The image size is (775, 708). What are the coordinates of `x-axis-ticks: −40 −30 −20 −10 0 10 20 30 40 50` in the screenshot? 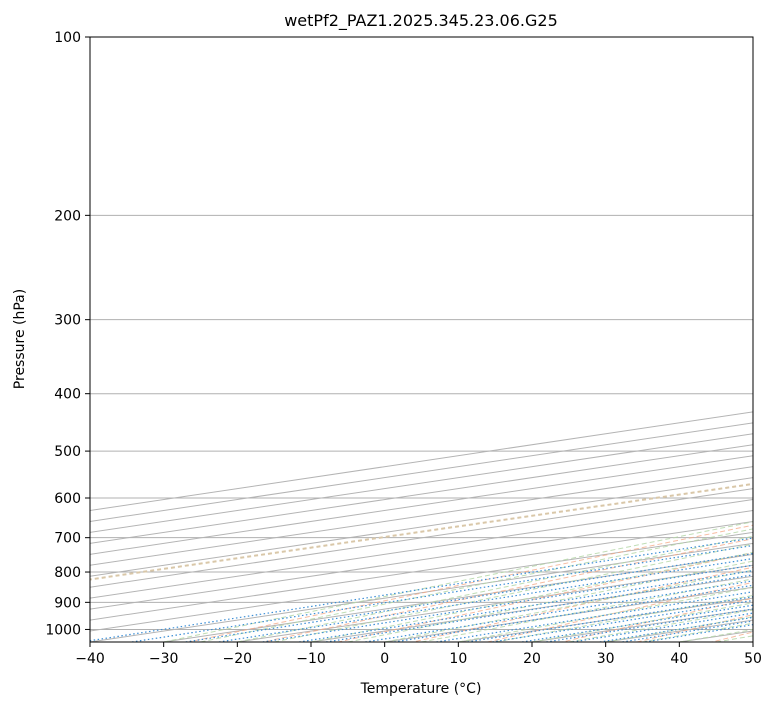 It's located at (418, 654).